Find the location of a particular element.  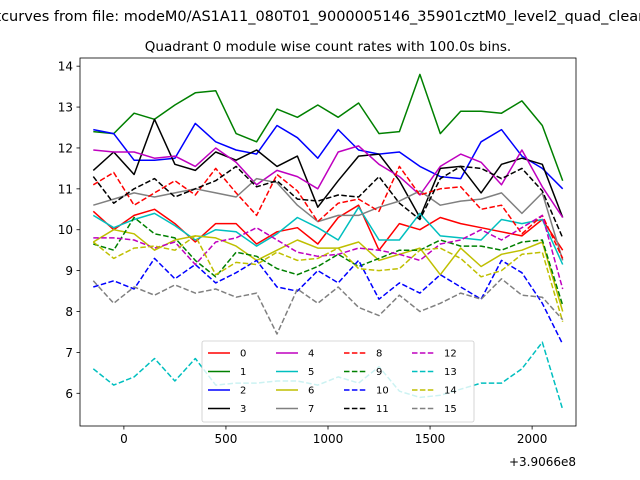

legend-label-11: 11 is located at coordinates (382, 409).